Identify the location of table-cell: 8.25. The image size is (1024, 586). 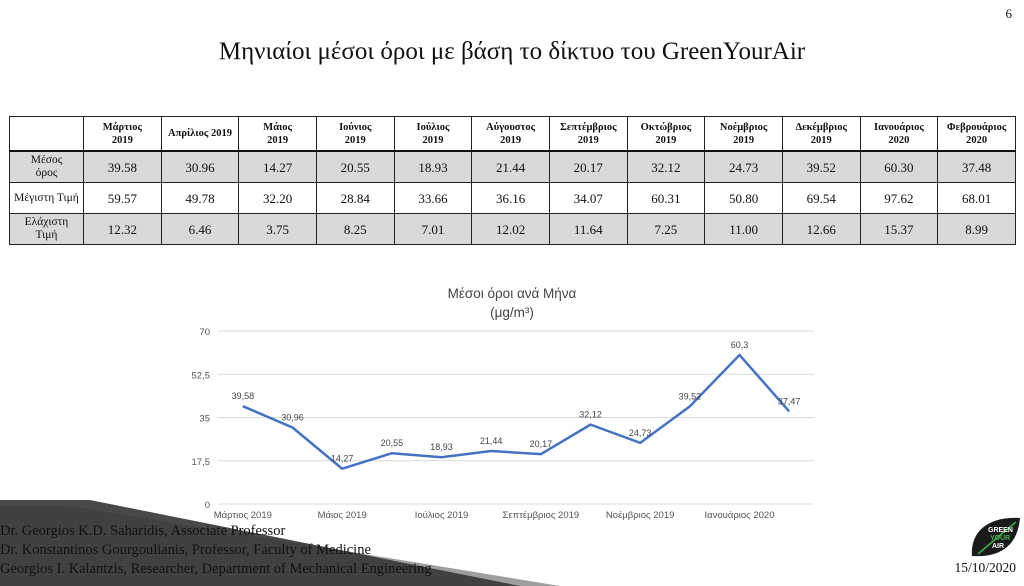
(355, 229).